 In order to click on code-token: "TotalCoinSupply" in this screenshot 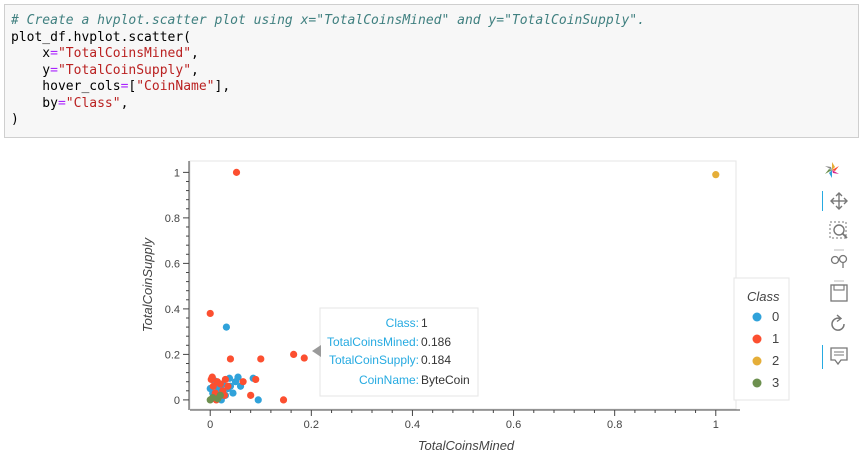, I will do `click(124, 70)`.